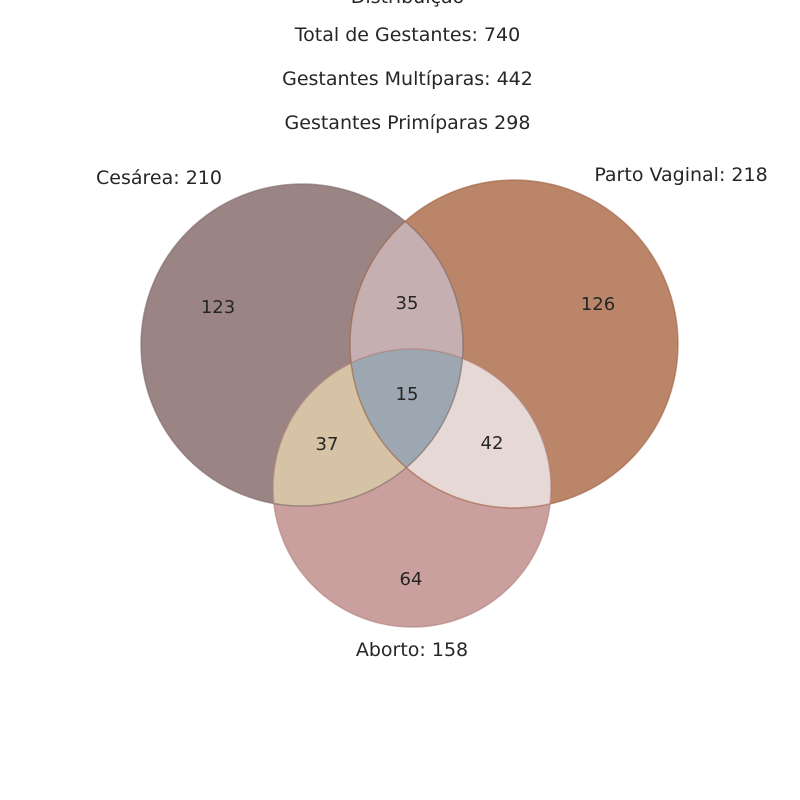  What do you see at coordinates (412, 650) in the screenshot?
I see `set-label-aborto: Aborto: 158` at bounding box center [412, 650].